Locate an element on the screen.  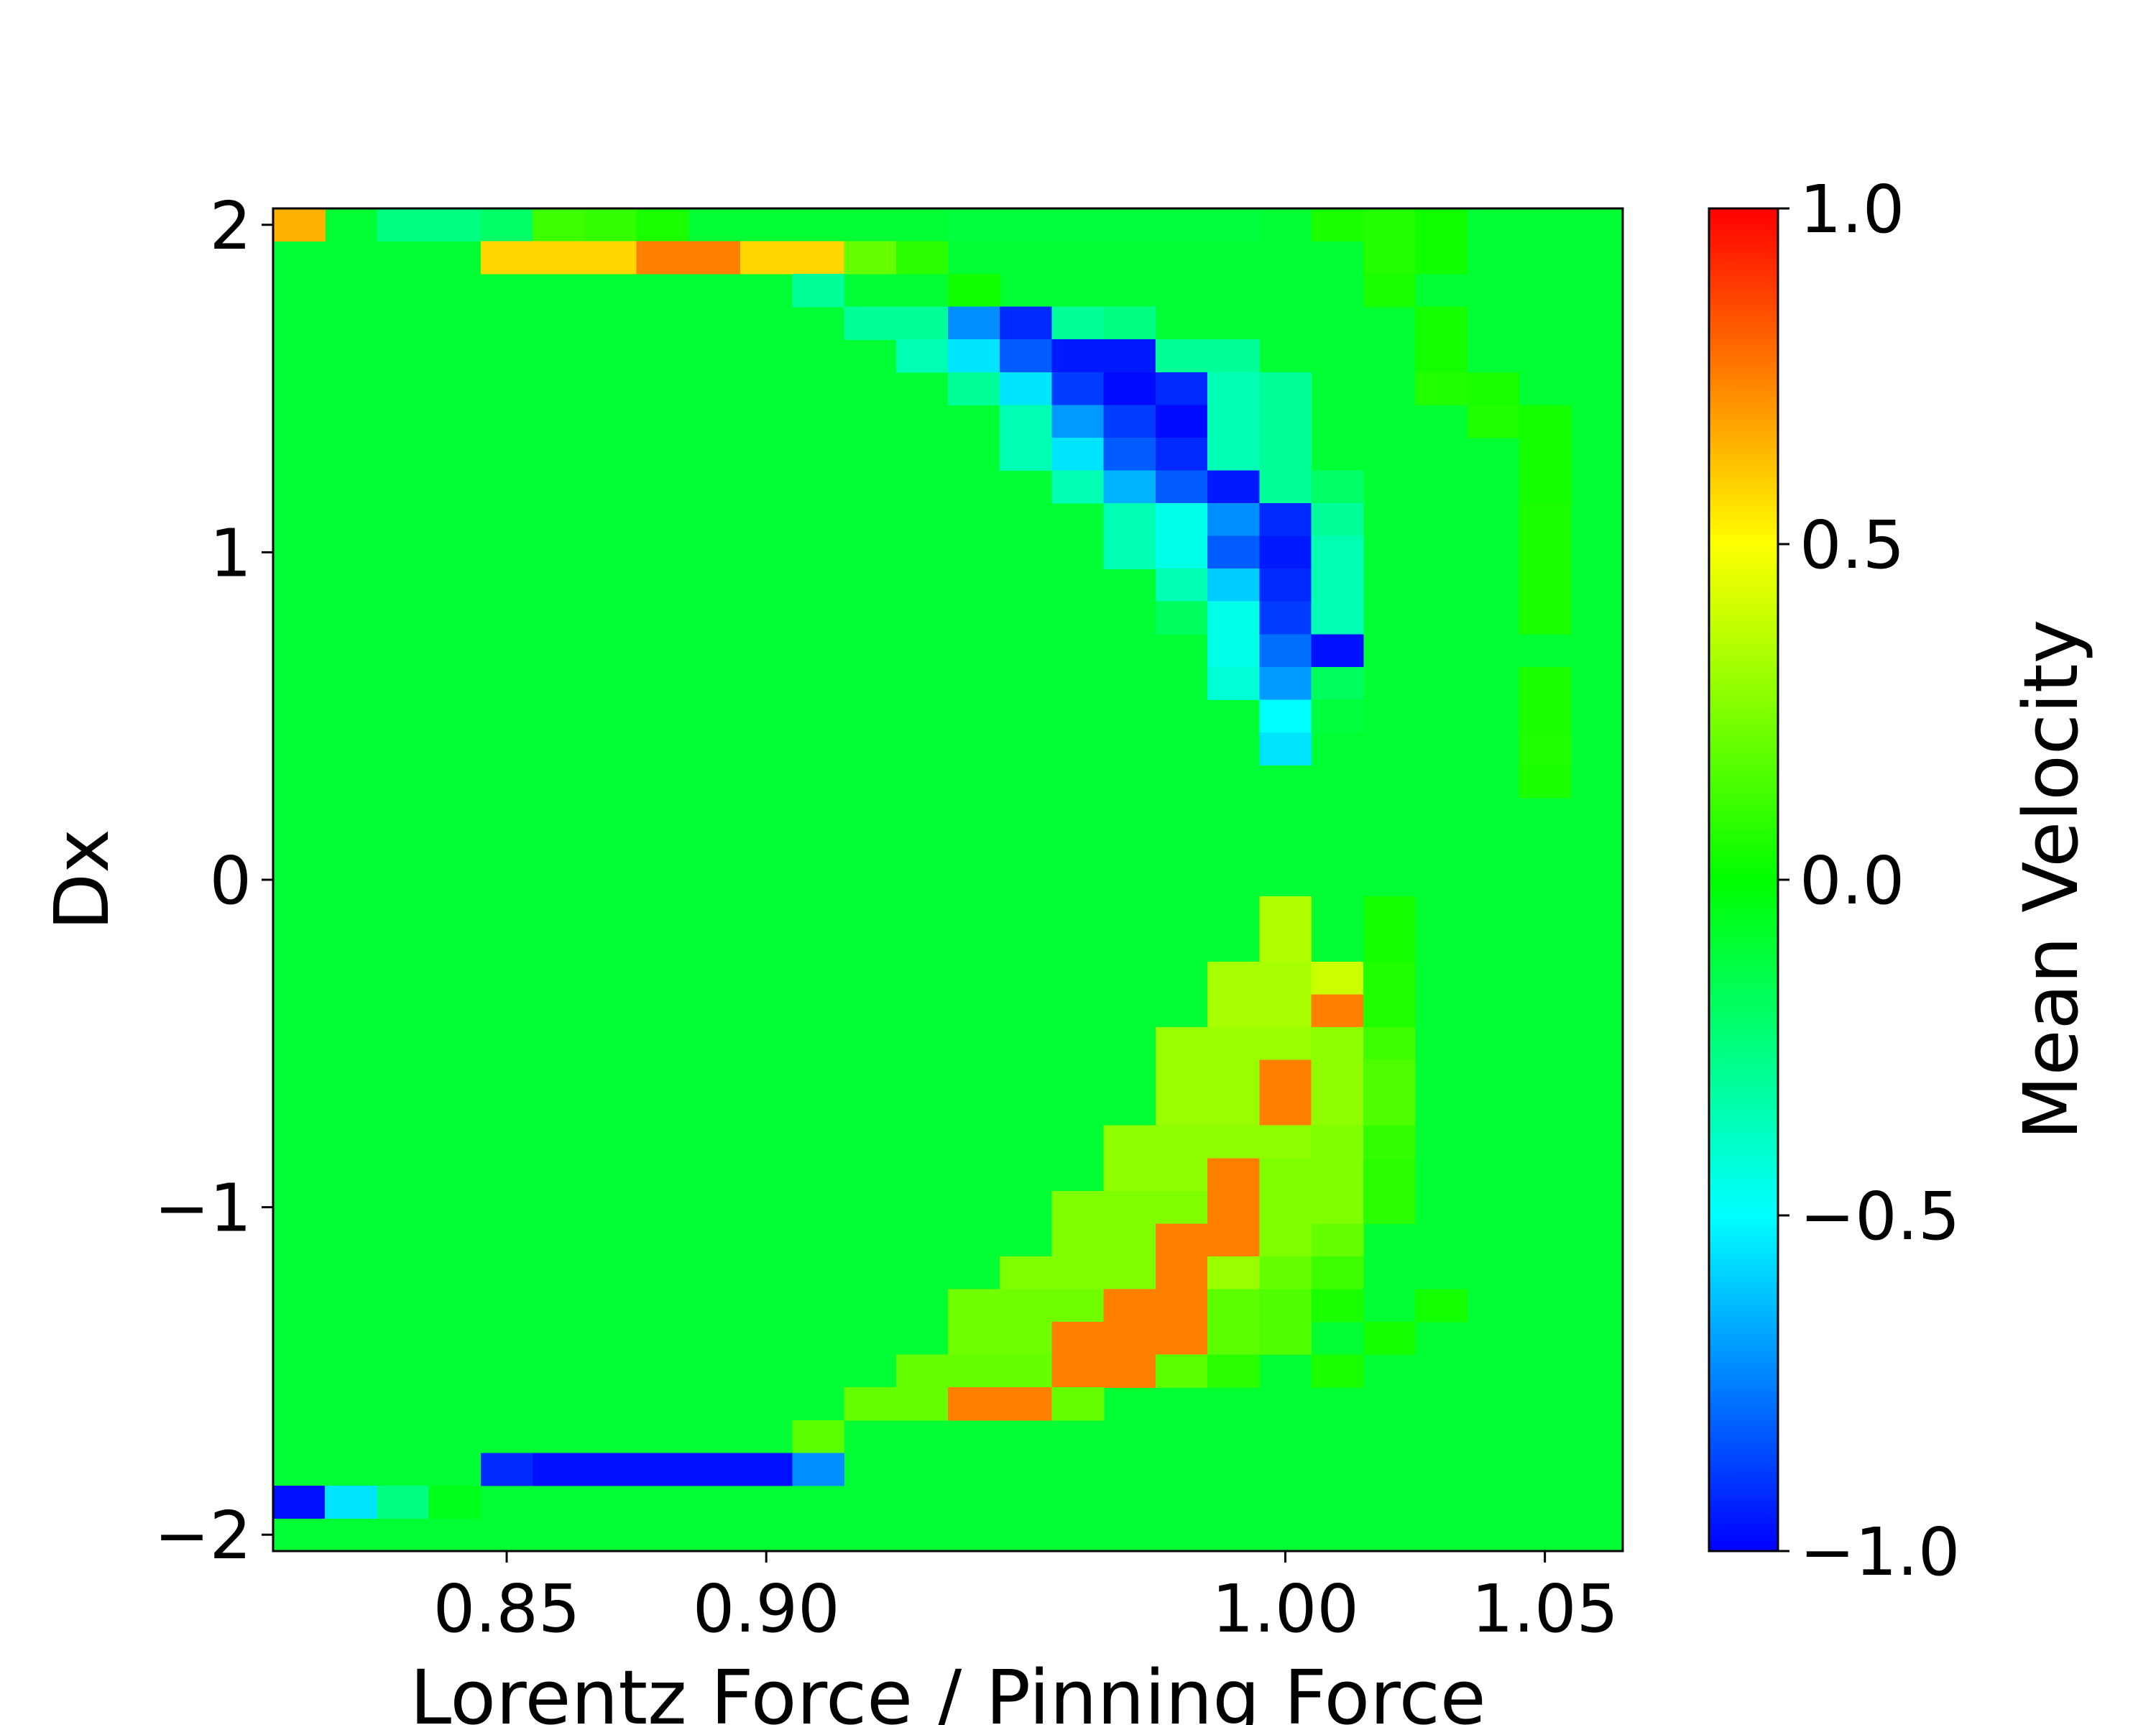
colorbar-title: Mean Velocity is located at coordinates (2051, 880).